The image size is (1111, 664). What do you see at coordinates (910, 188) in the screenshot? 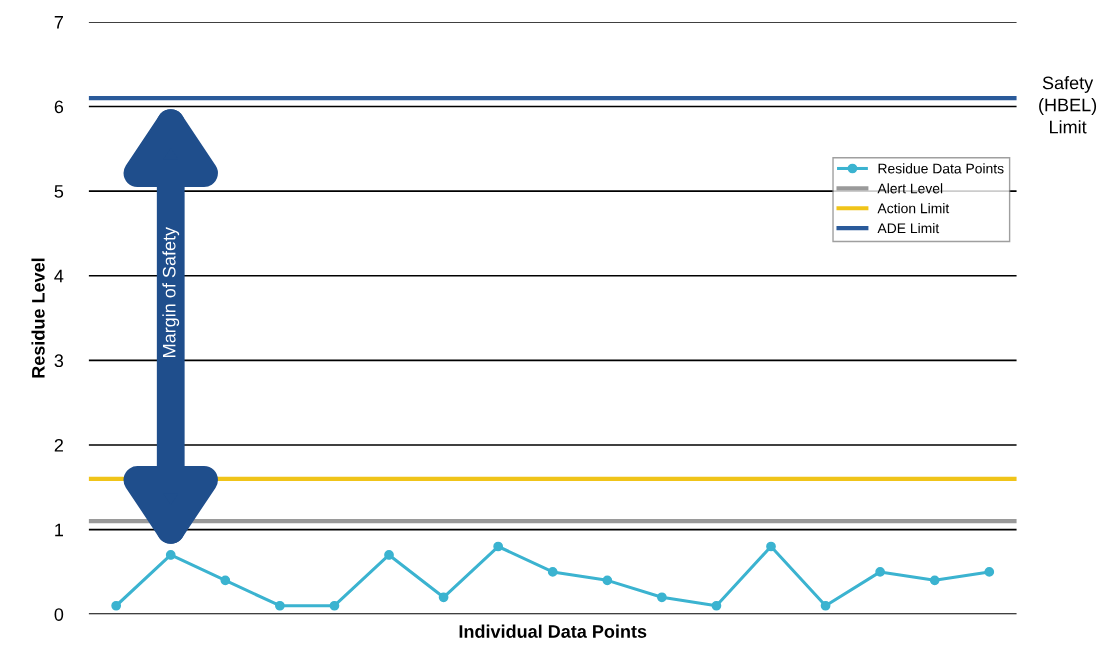
I see `legend-label: Alert Level` at bounding box center [910, 188].